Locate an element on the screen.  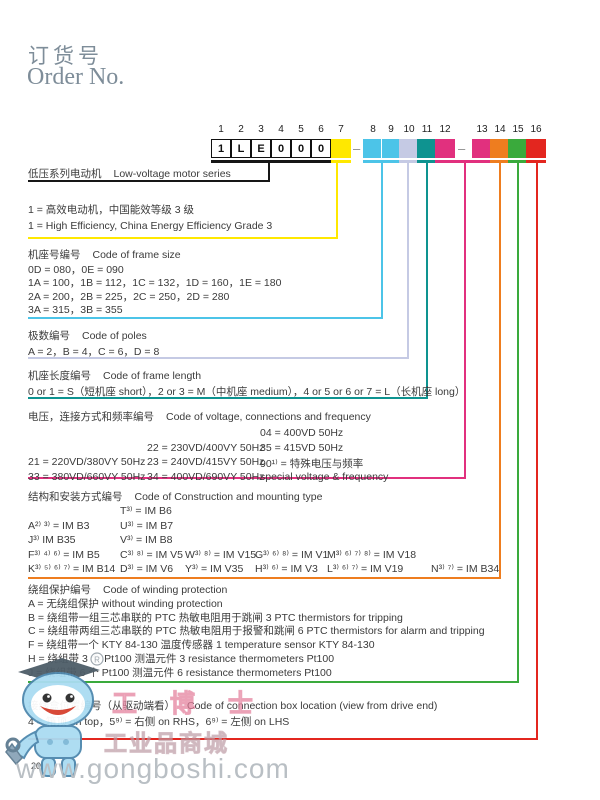
position-number: 2 is located at coordinates (241, 129).